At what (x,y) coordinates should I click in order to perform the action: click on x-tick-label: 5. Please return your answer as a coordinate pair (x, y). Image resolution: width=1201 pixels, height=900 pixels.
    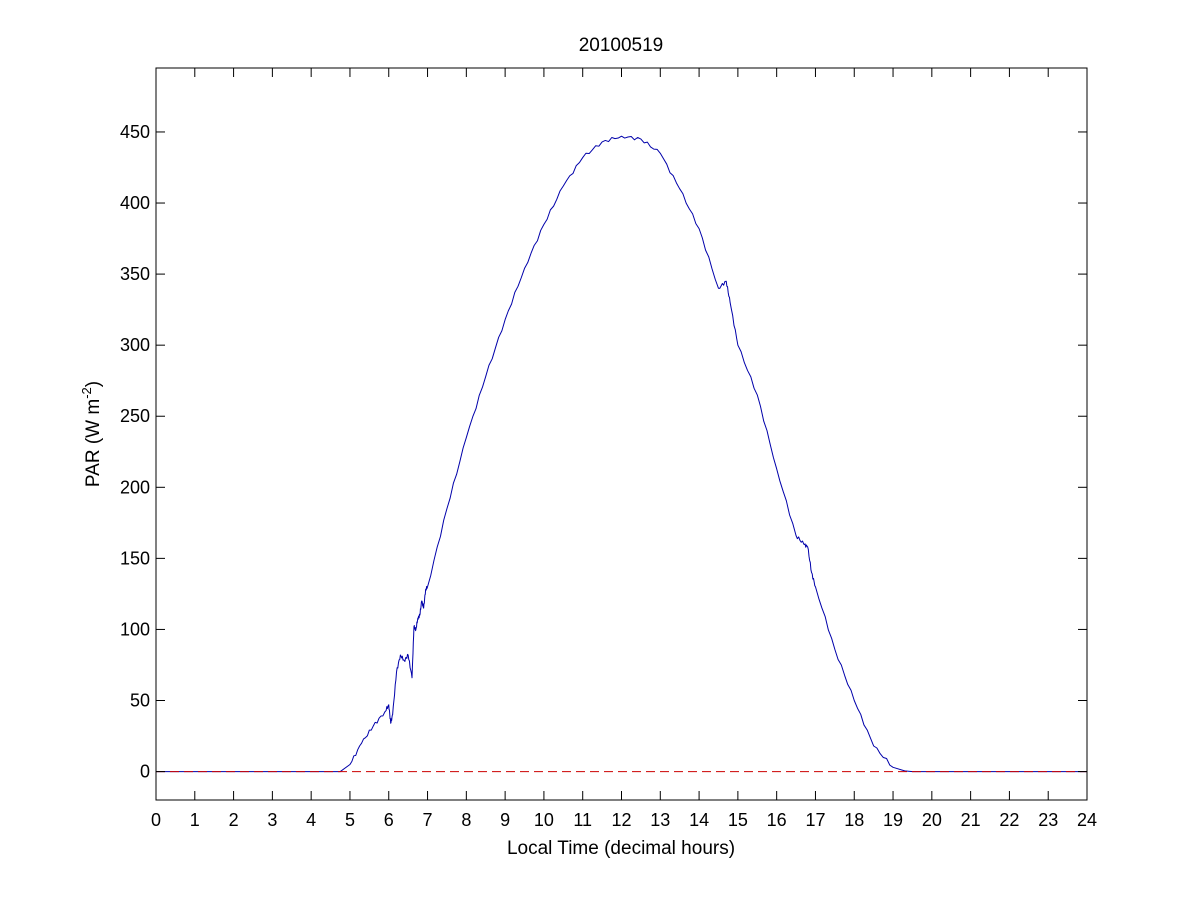
    Looking at the image, I should click on (350, 820).